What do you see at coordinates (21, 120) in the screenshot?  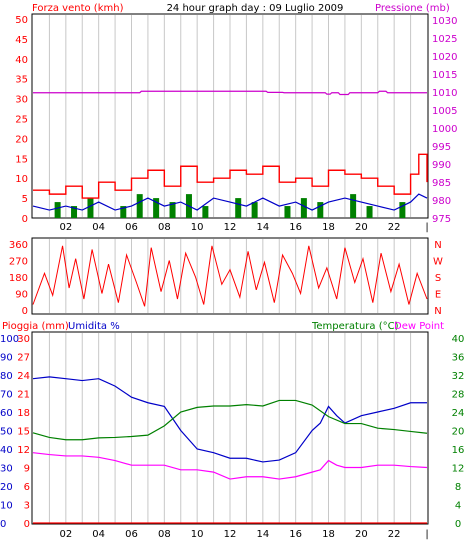 I see `wind-tick-label: 25` at bounding box center [21, 120].